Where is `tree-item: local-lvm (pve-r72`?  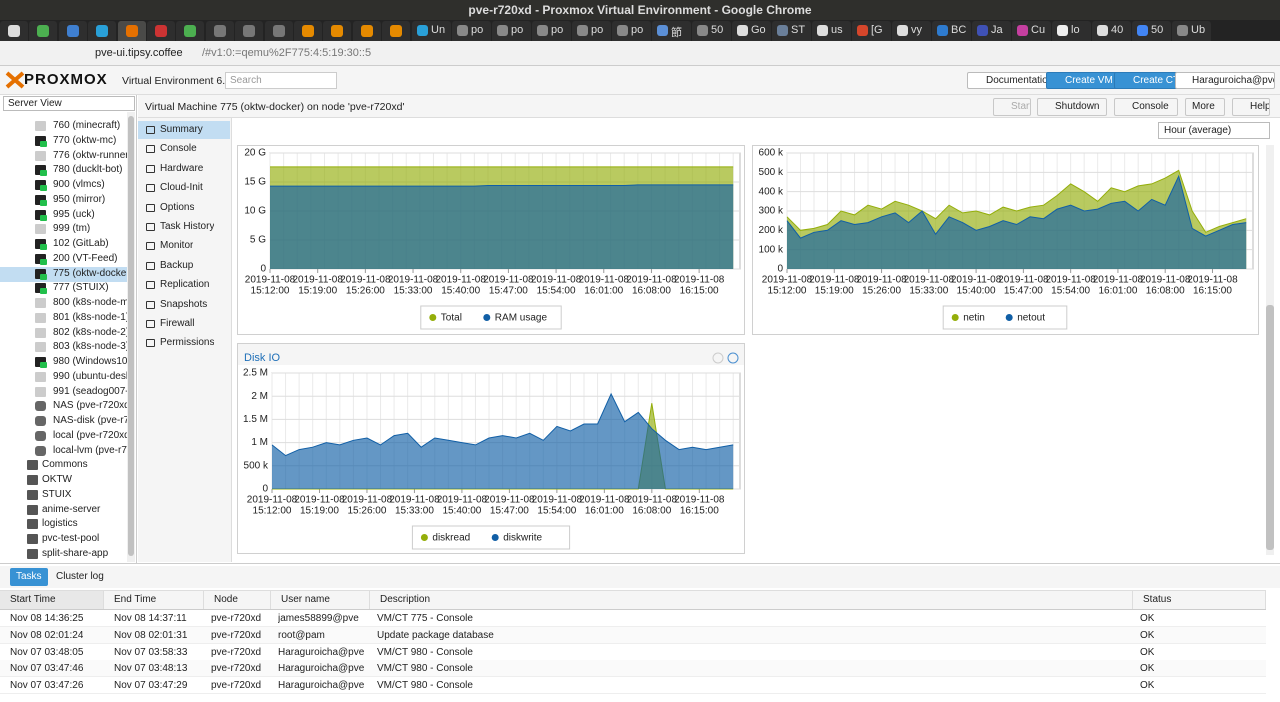
tree-item: local-lvm (pve-r72 is located at coordinates (63, 451).